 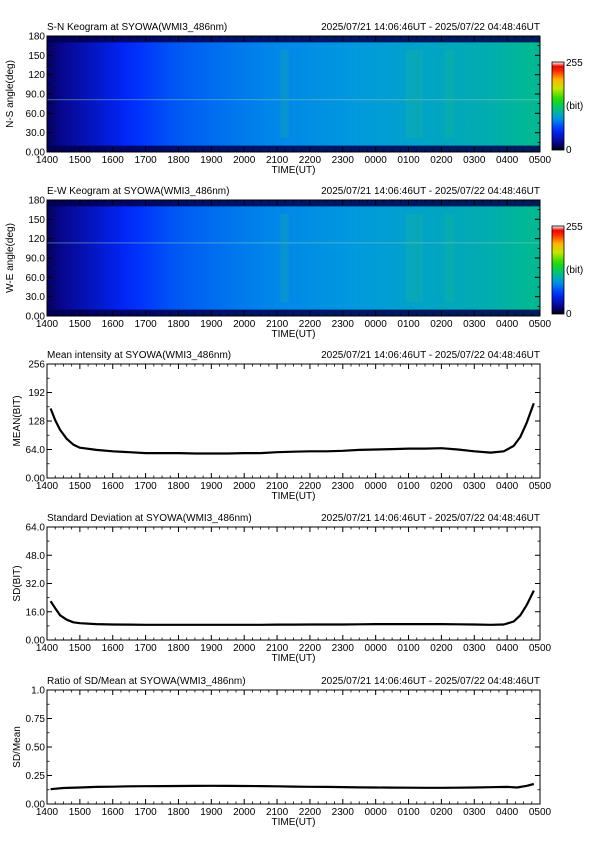 I want to click on y-tick-label: 0.75, so click(x=36, y=719).